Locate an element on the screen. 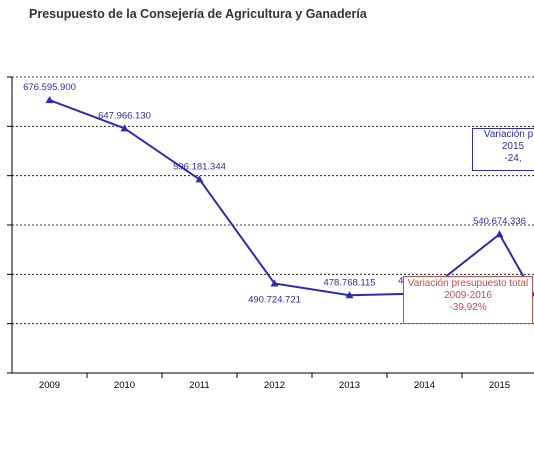 The width and height of the screenshot is (534, 462). x-tick-label: 2015 is located at coordinates (499, 385).